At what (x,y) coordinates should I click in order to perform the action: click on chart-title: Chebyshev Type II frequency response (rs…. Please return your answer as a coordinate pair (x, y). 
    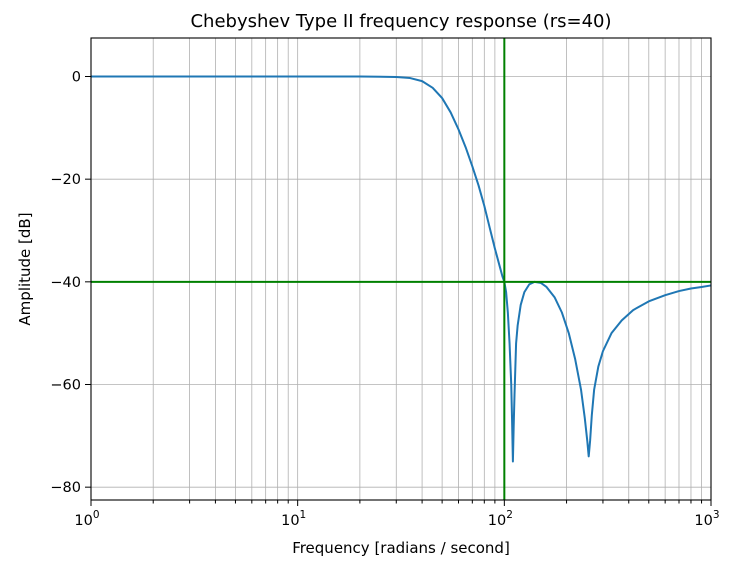
    Looking at the image, I should click on (400, 21).